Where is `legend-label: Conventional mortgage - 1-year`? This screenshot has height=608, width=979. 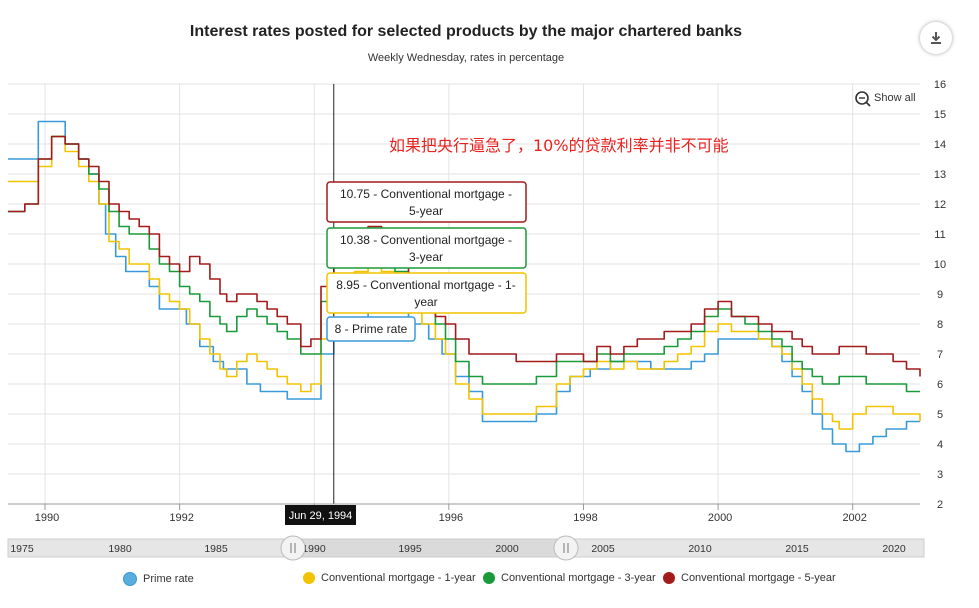 legend-label: Conventional mortgage - 1-year is located at coordinates (398, 578).